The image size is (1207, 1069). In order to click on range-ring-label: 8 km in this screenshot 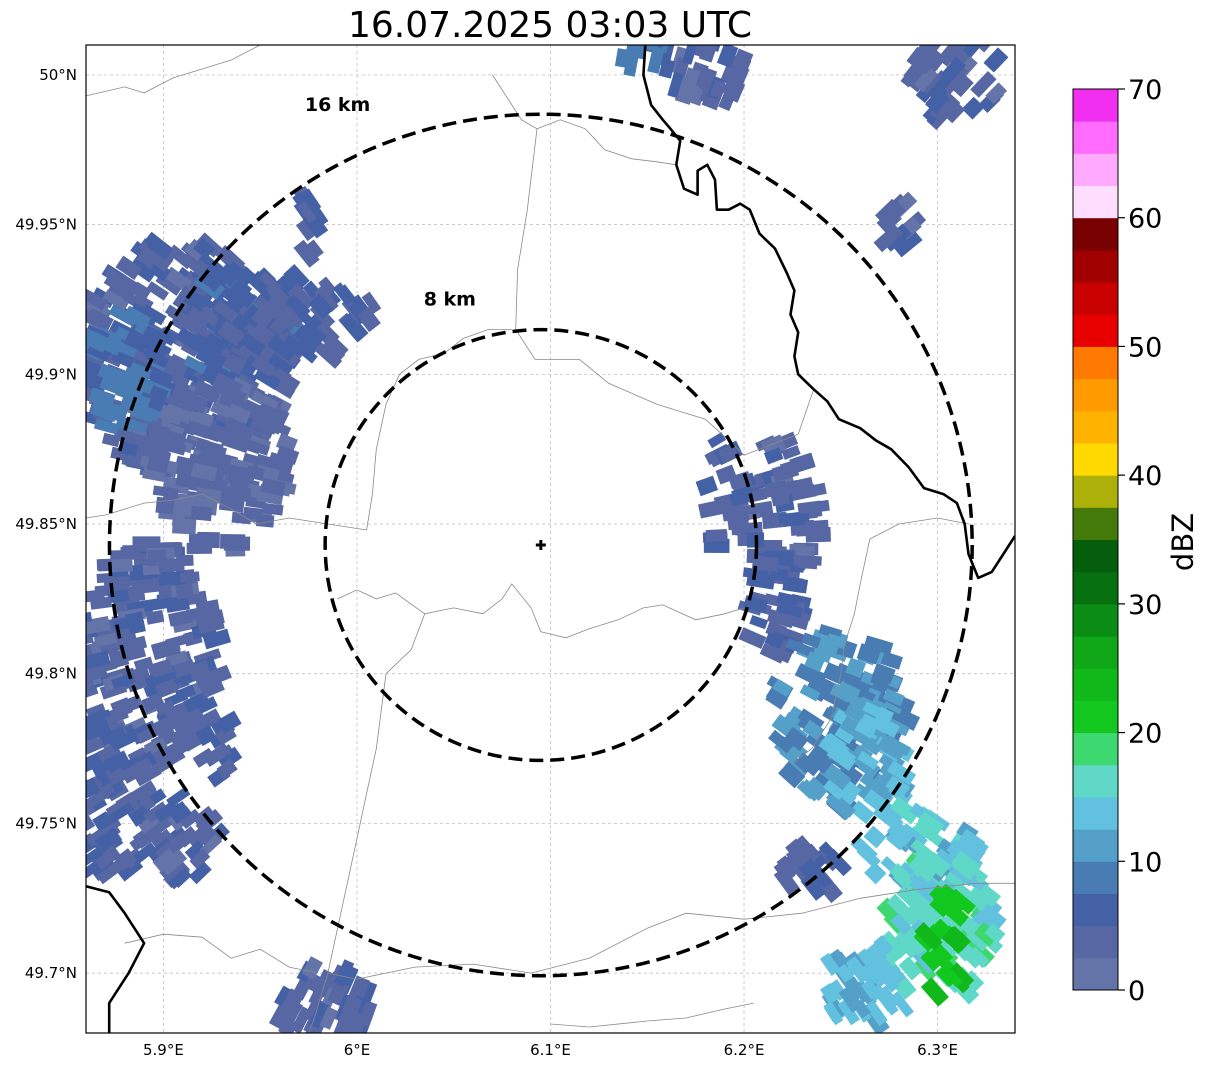, I will do `click(450, 299)`.